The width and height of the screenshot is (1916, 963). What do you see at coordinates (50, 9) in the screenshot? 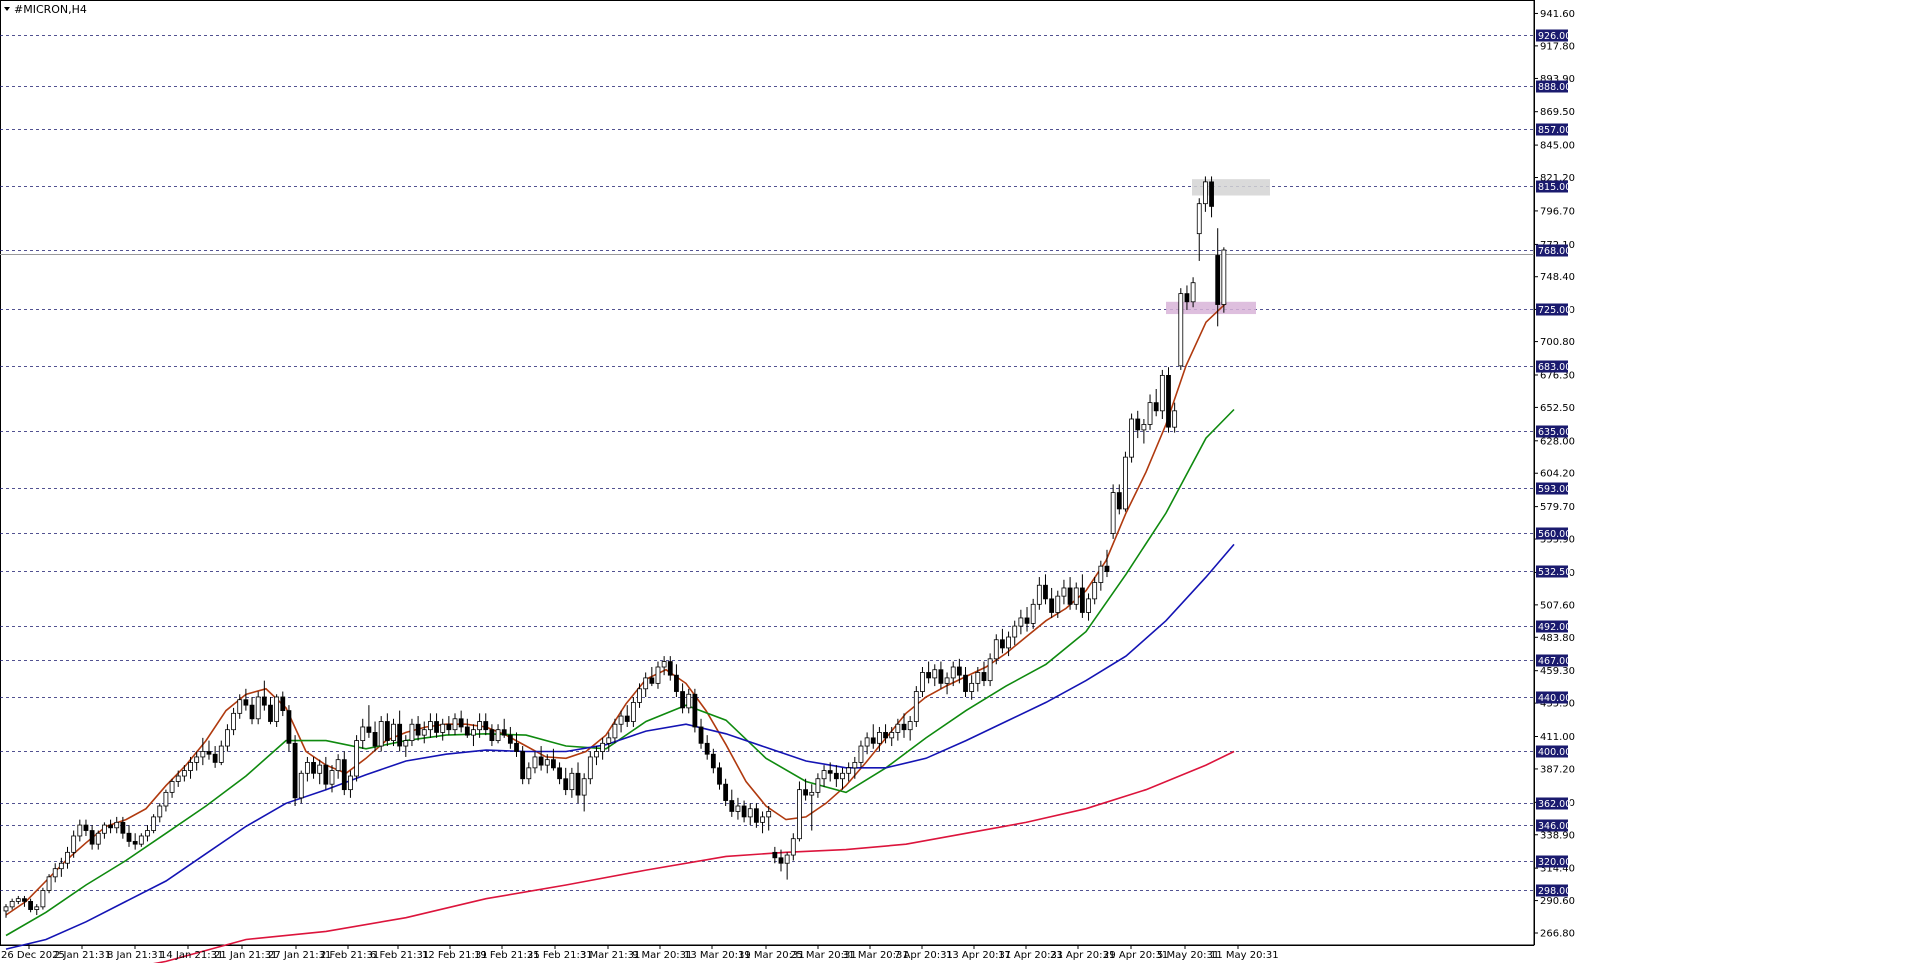
I see `chart-title: #MICRON,H4` at bounding box center [50, 9].